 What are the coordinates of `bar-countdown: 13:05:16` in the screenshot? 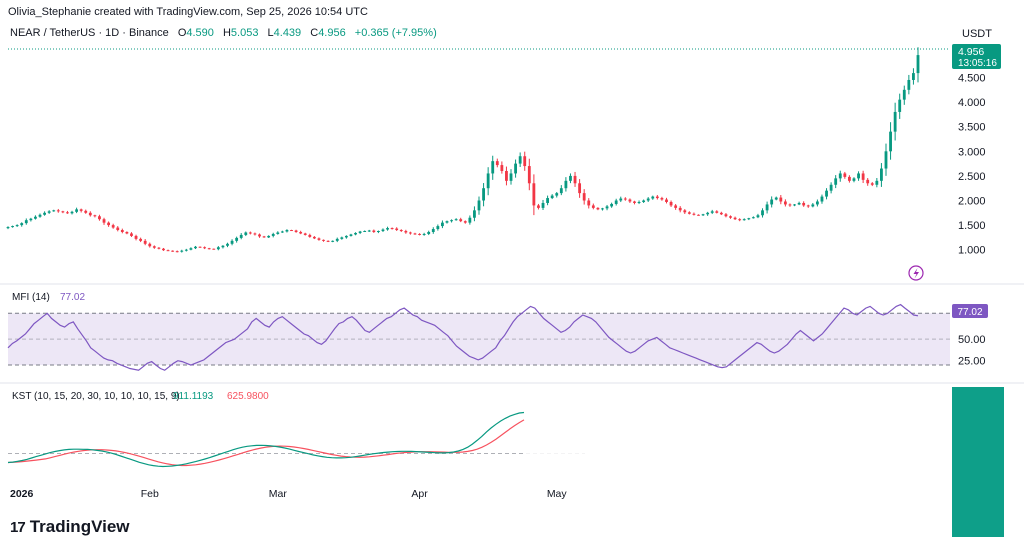 It's located at (977, 63).